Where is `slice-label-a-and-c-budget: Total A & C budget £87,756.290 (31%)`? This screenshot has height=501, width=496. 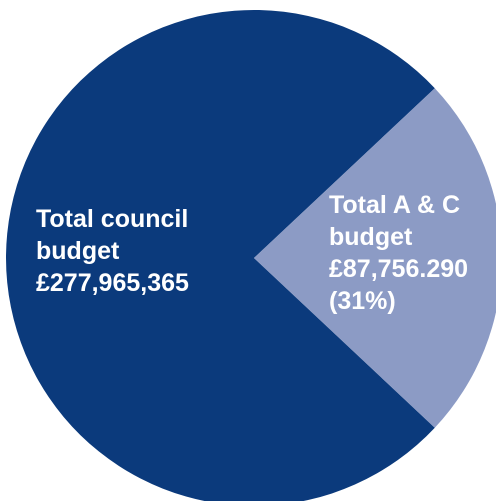
slice-label-a-and-c-budget: Total A & C budget £87,756.290 (31%) is located at coordinates (398, 253).